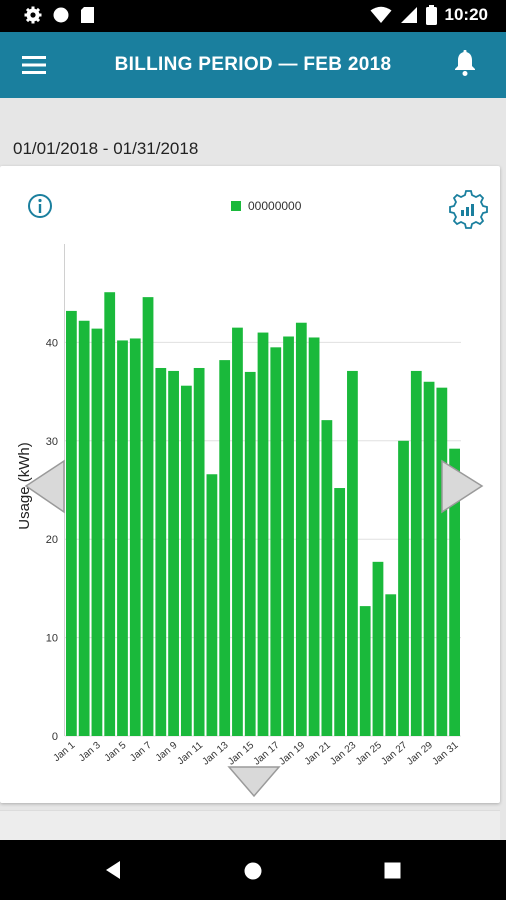  I want to click on y-tick-labels: 0 10 20 30 40, so click(52, 540).